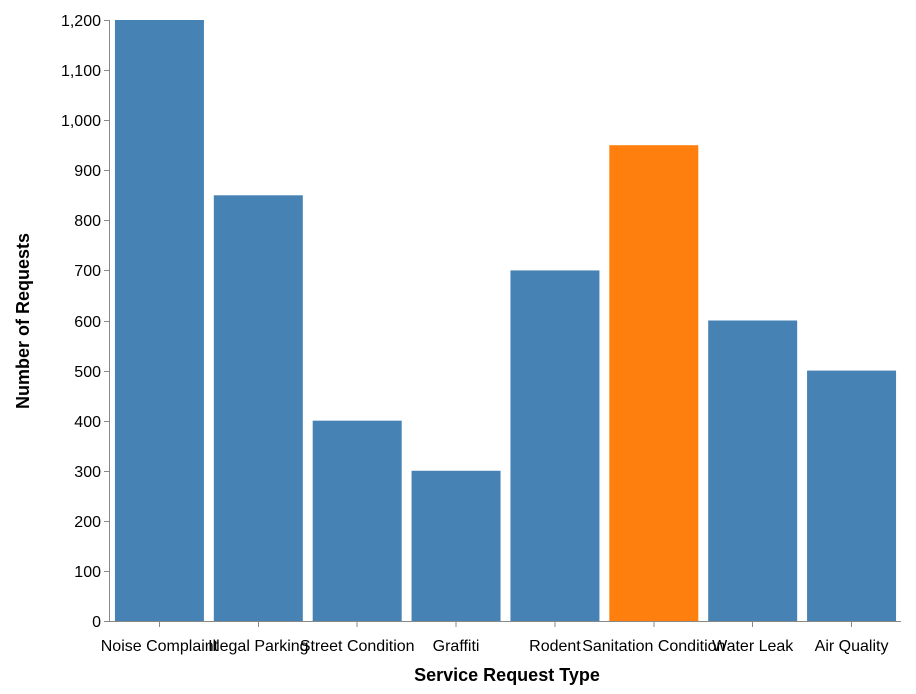 The image size is (916, 694). I want to click on bar-rodent, so click(555, 445).